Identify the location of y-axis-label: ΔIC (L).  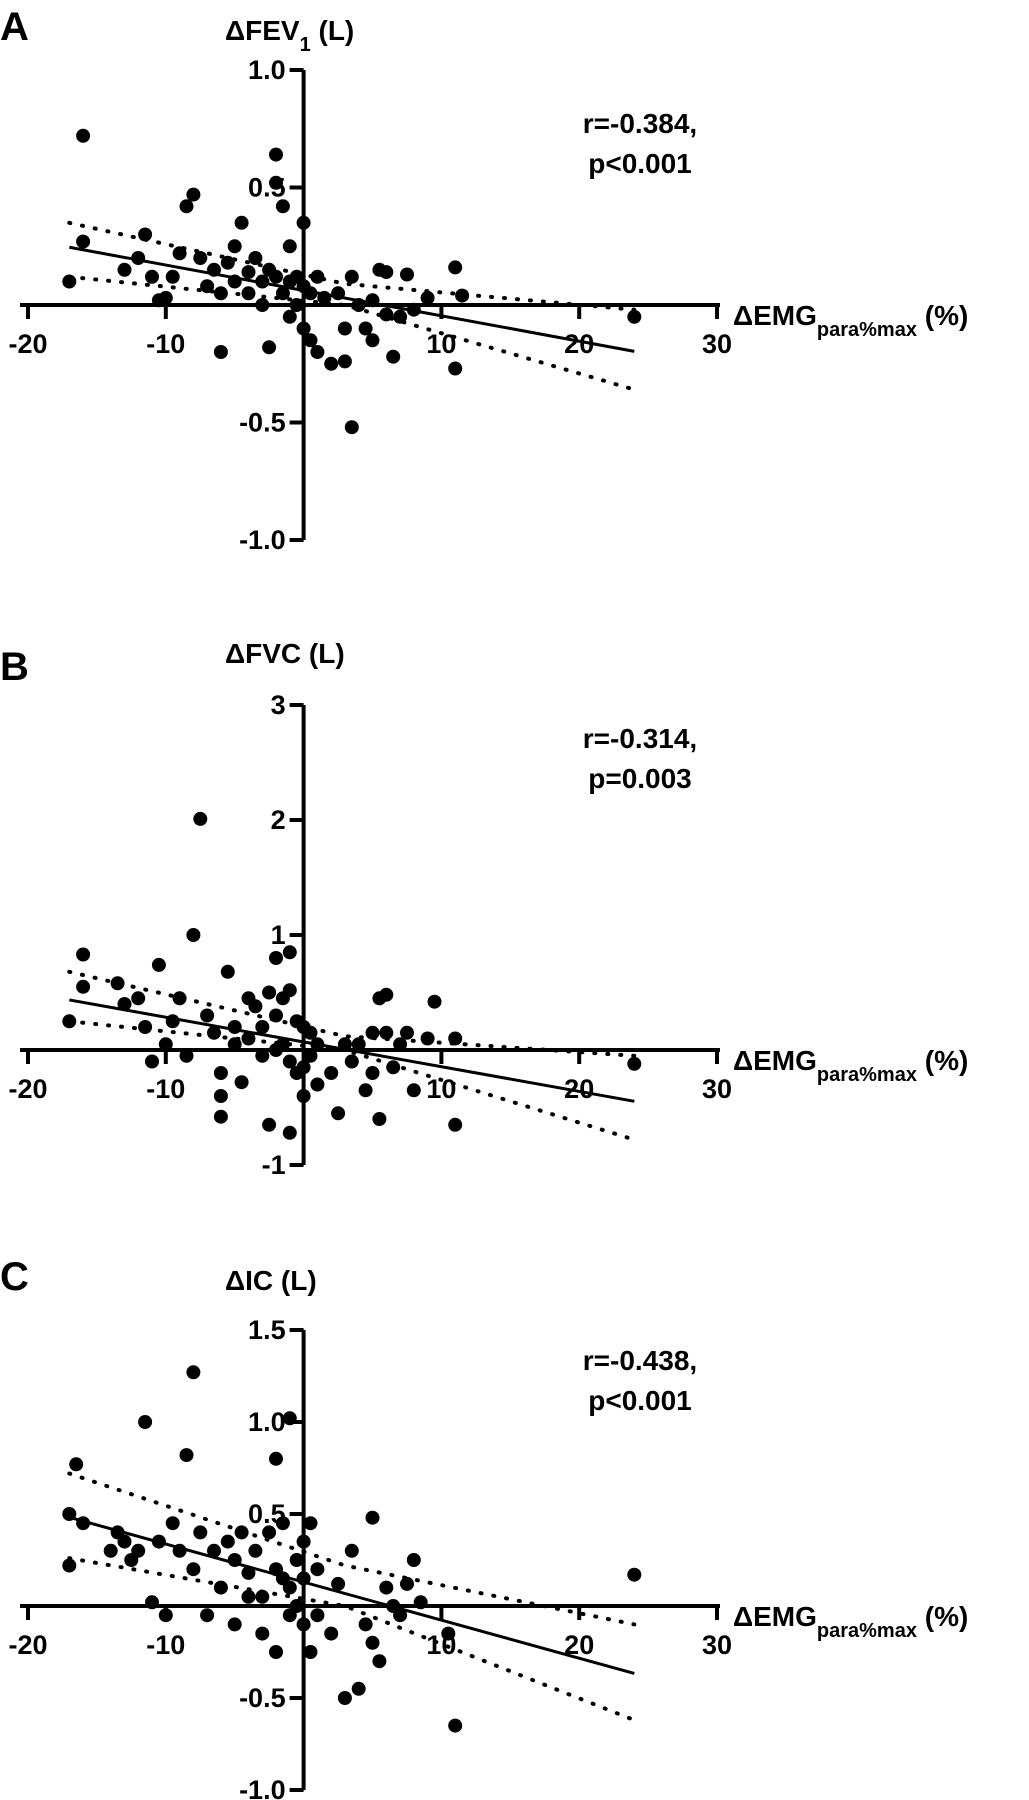
(271, 1280).